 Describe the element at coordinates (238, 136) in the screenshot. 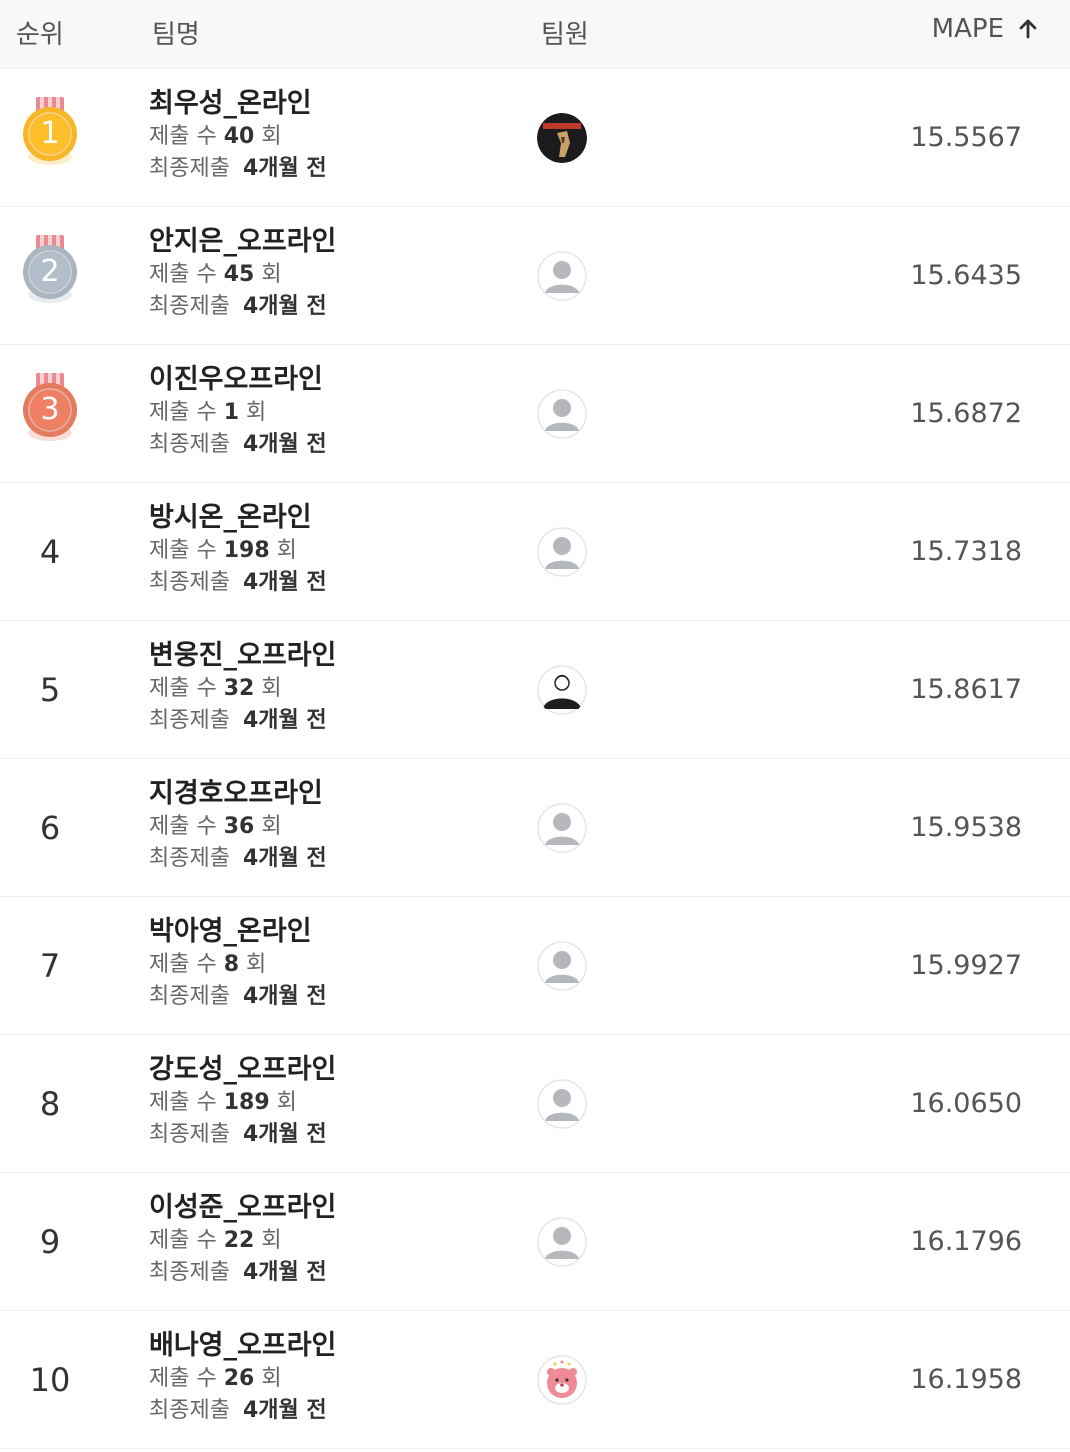

I see `team-info: 최우성_온라인 제출 수 40 회 최종제출 4개월 전` at that location.